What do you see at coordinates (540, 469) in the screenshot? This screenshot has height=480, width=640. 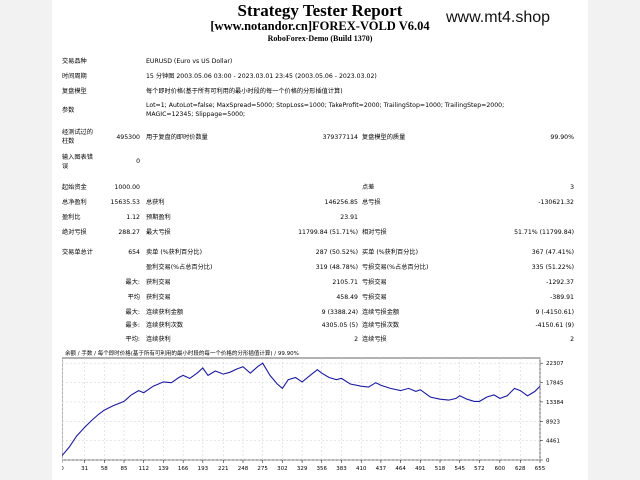 I see `x-tick-label: 655` at bounding box center [540, 469].